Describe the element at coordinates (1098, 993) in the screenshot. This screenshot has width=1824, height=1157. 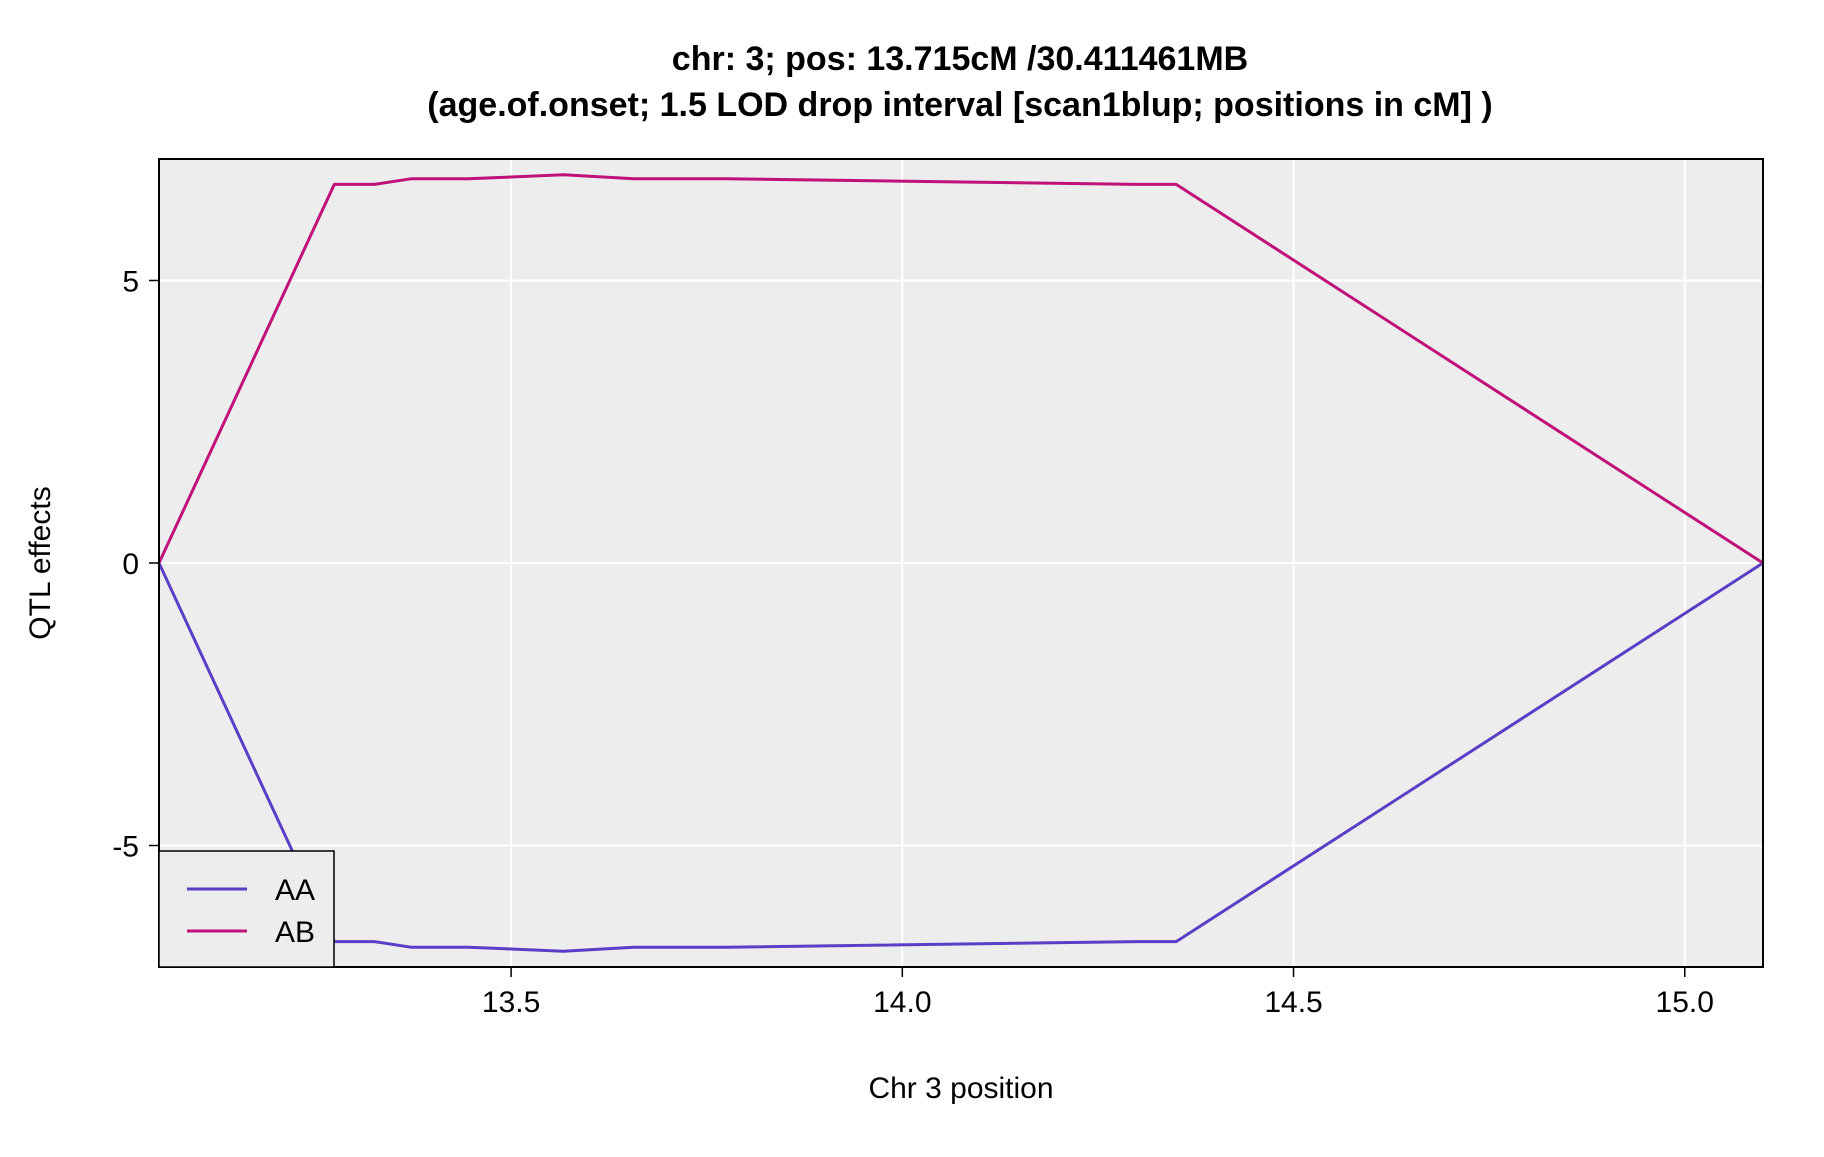
I see `x-axis-ticks: 13.5 14.0 14.5 15.0` at that location.